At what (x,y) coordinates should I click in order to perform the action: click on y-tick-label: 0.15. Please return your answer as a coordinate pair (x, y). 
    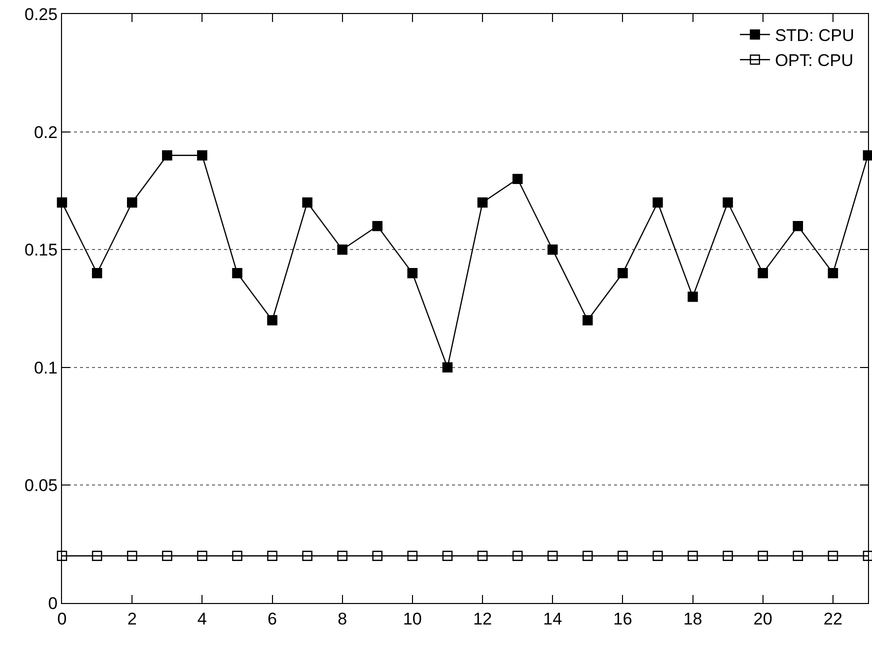
    Looking at the image, I should click on (41, 250).